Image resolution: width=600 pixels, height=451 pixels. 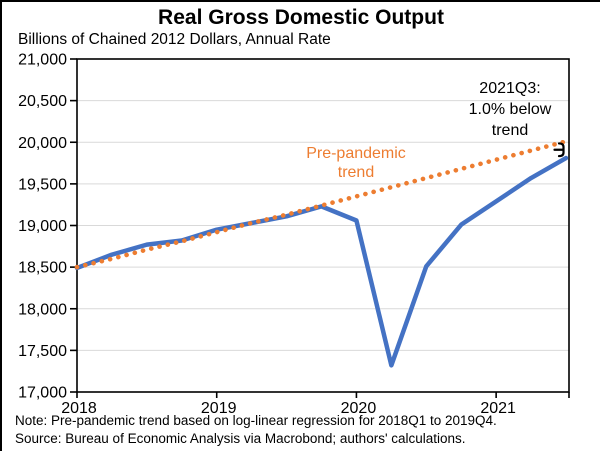 I want to click on gap-bracket, so click(x=559, y=150).